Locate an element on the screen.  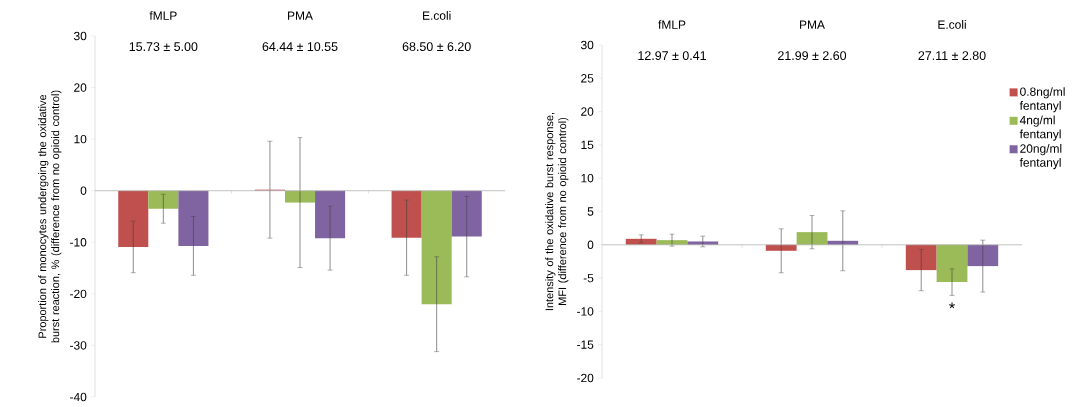
y-axis-title: Proportion of monocytes undergoing the oxidative burst reaction, % (difference from no opioid control) is located at coordinates (50, 216).